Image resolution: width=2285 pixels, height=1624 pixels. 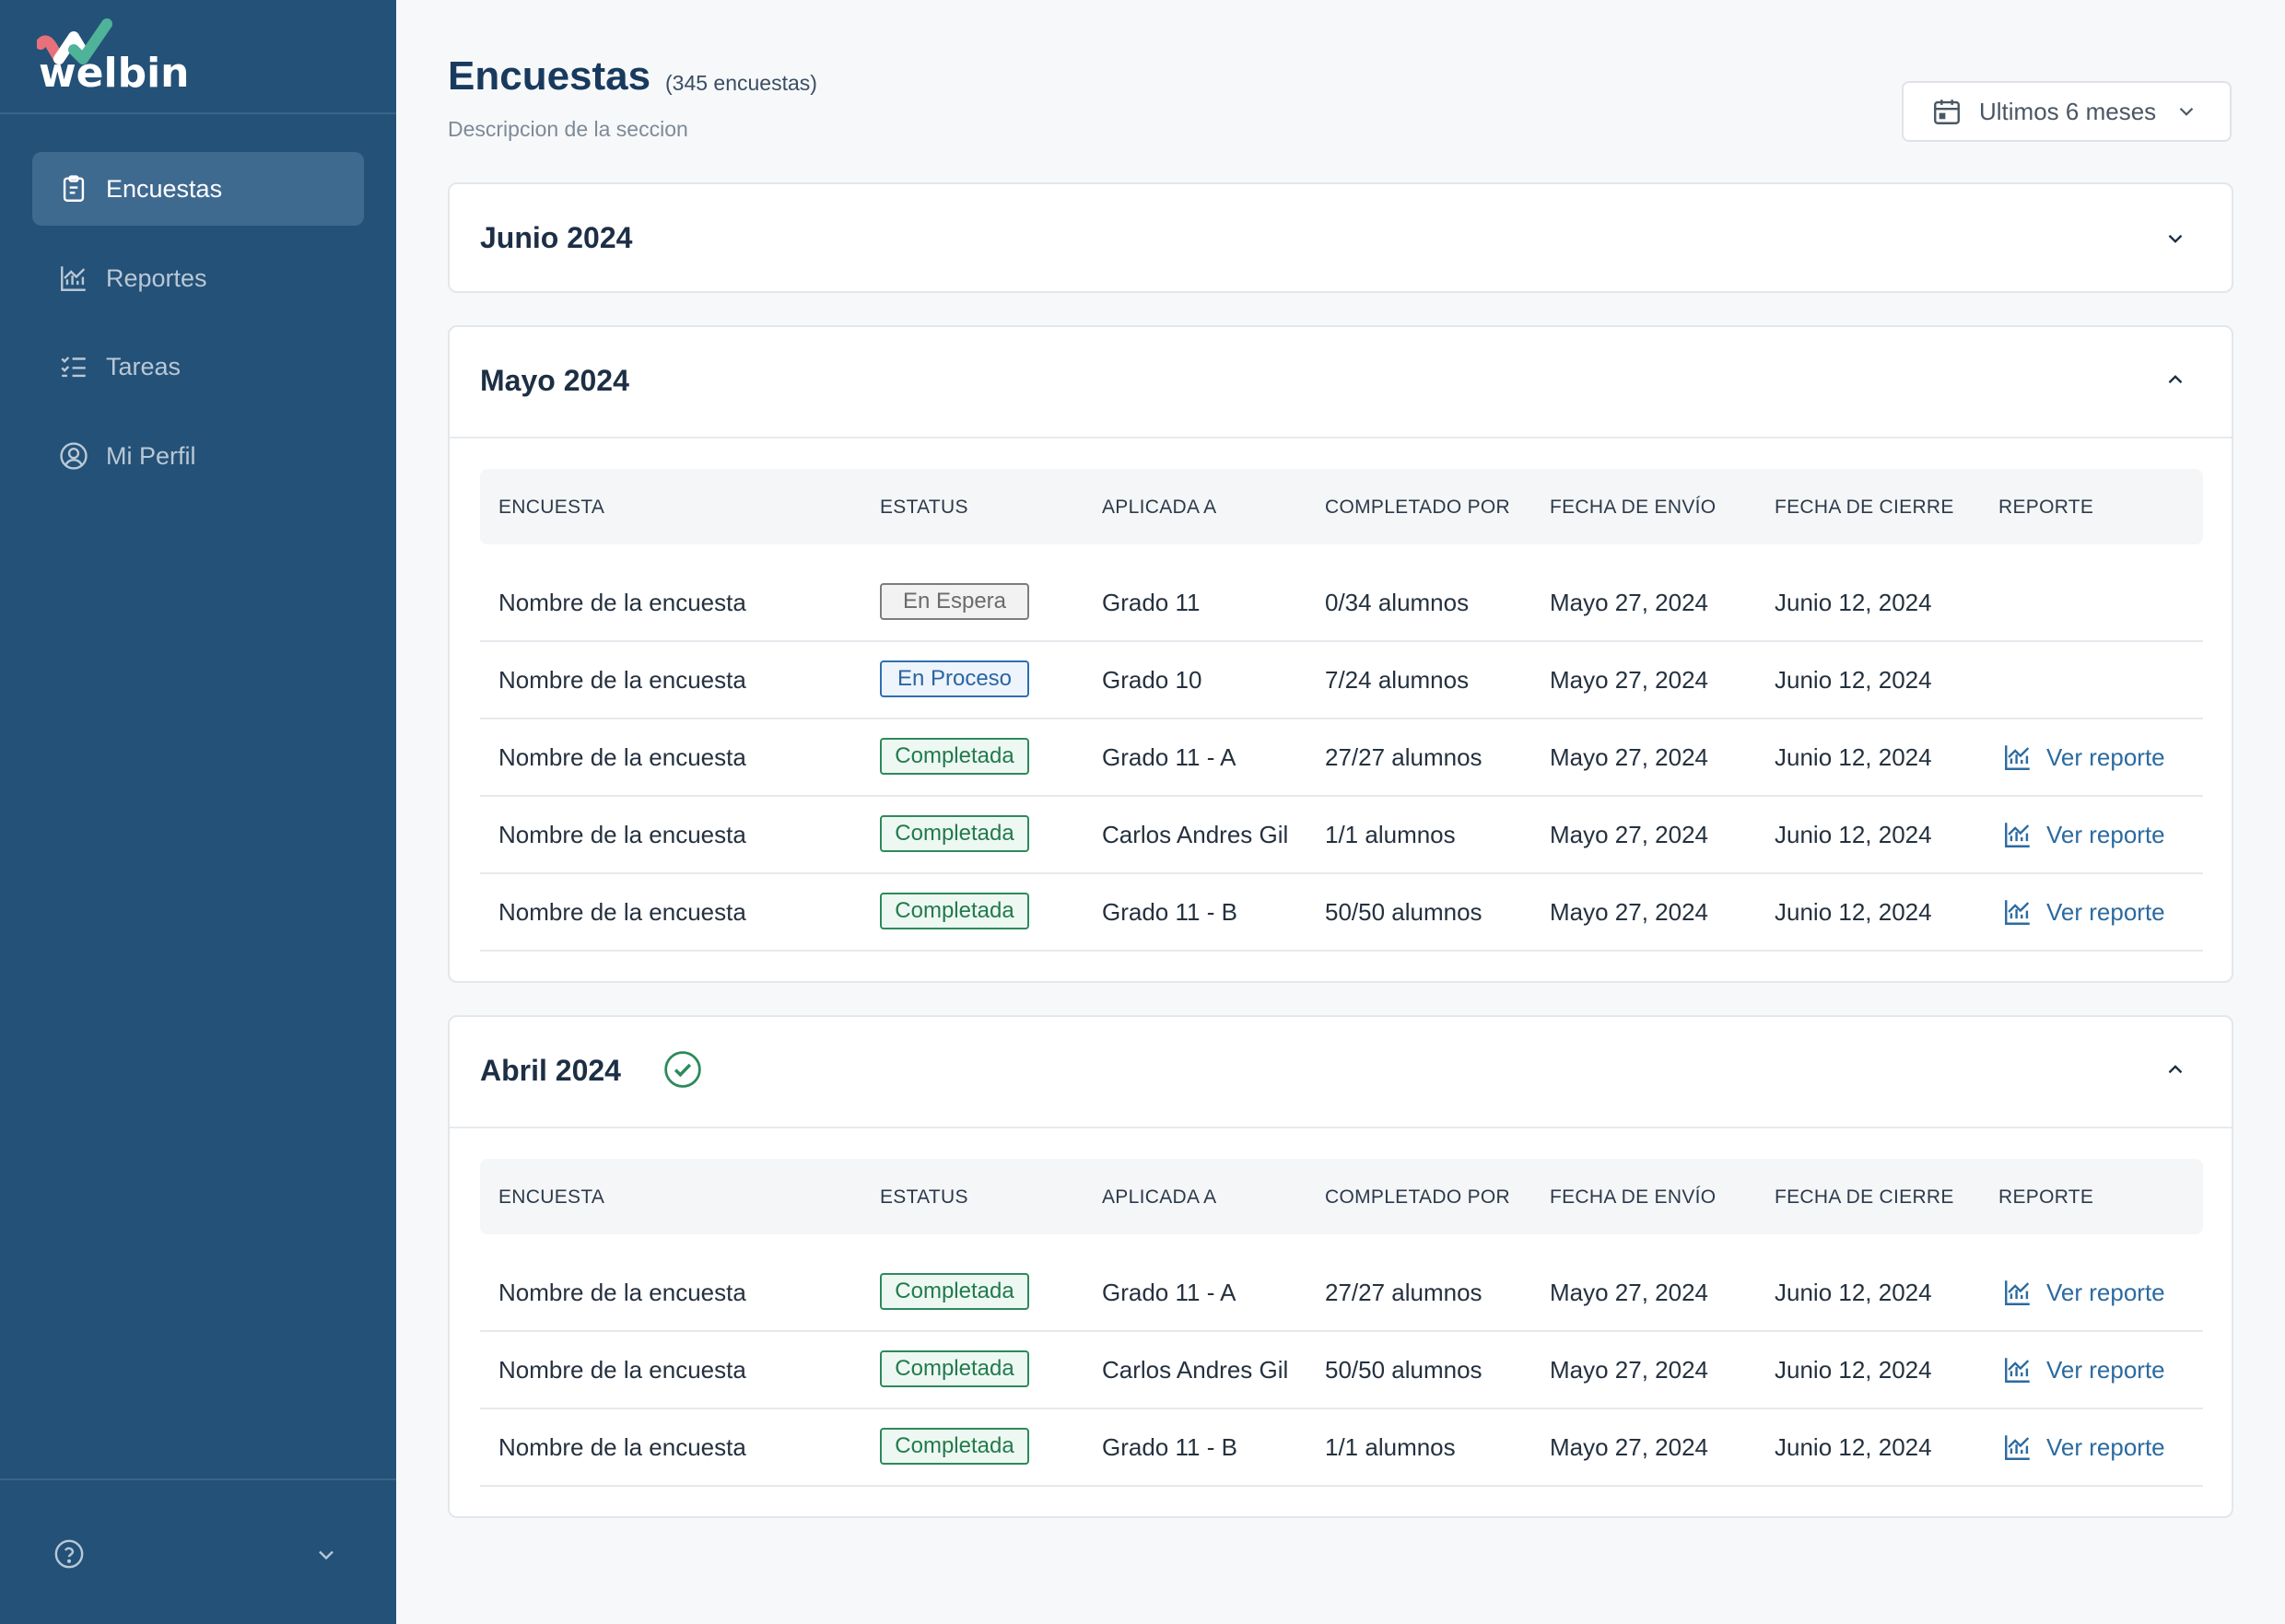 I want to click on sidebar-item-encuestas: Encuestas, so click(x=198, y=189).